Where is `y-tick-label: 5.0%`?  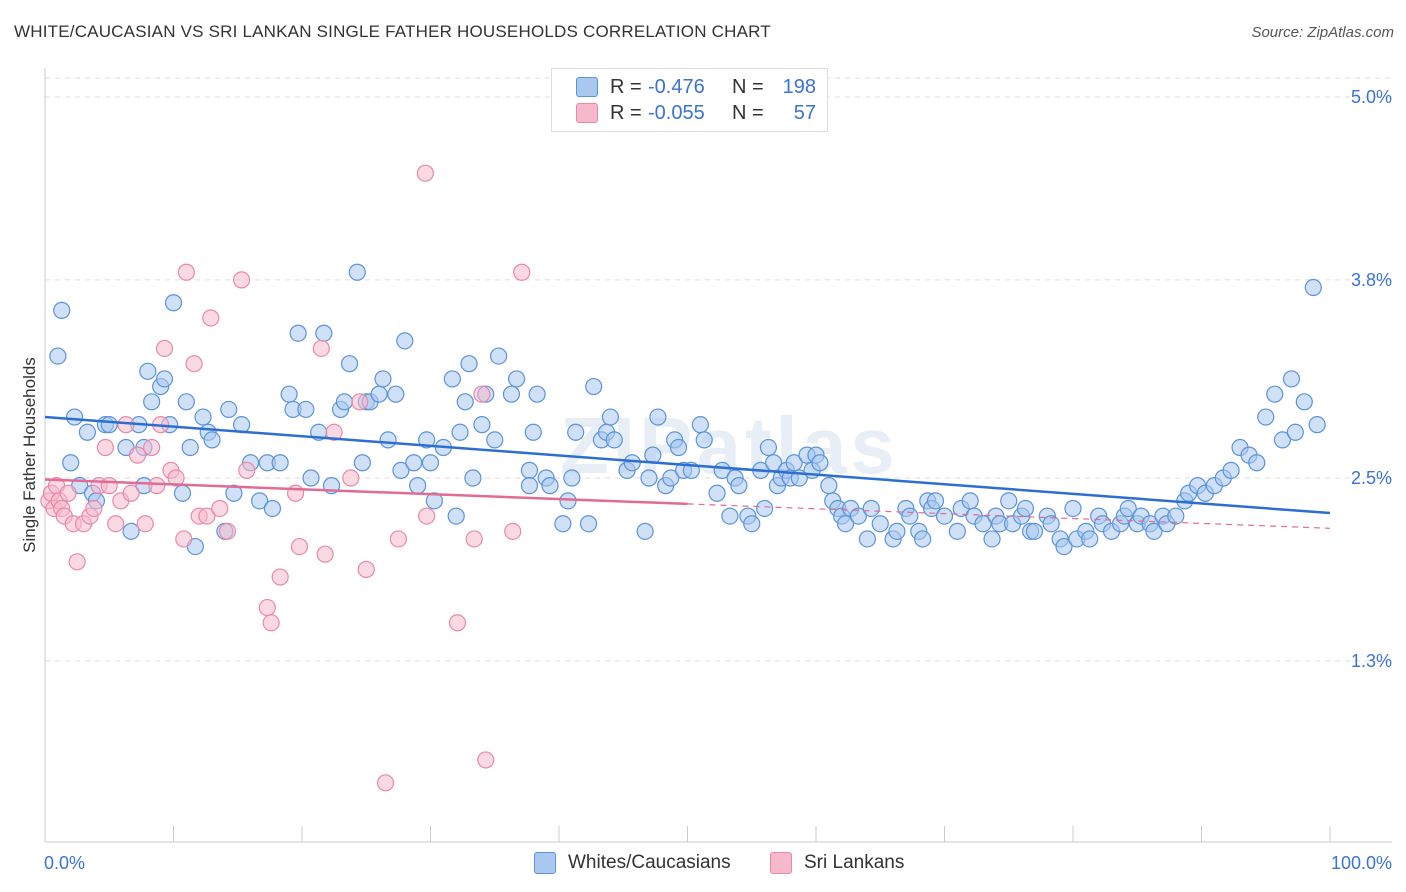 y-tick-label: 5.0% is located at coordinates (1371, 97).